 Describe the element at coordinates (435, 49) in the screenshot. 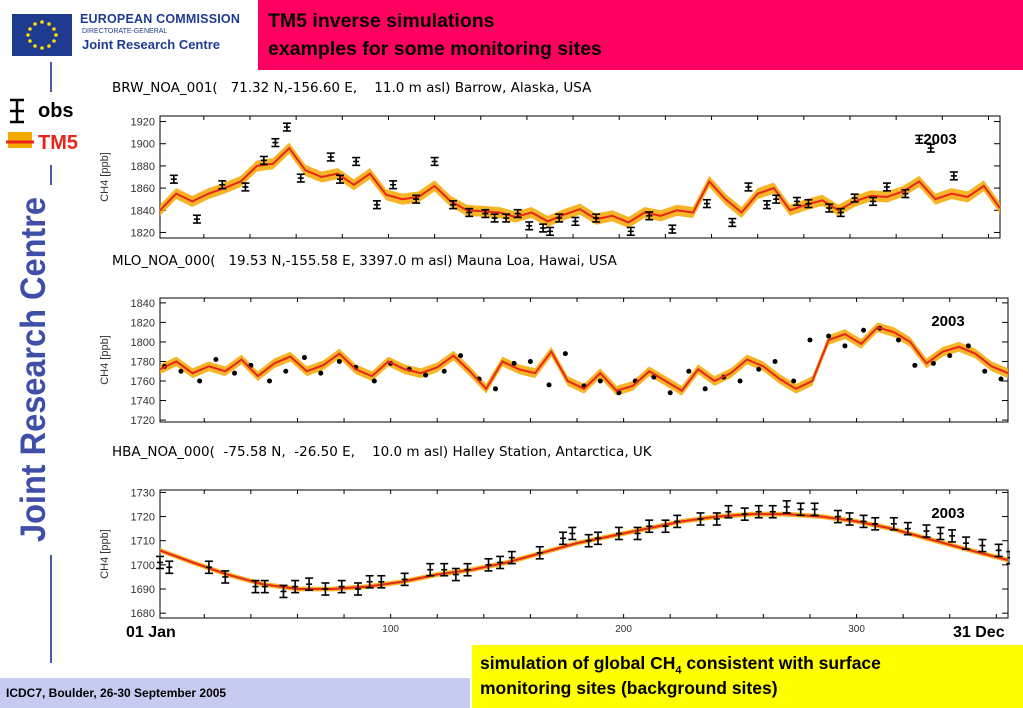

I see `title-line-2: examples for some monitoring sites` at that location.